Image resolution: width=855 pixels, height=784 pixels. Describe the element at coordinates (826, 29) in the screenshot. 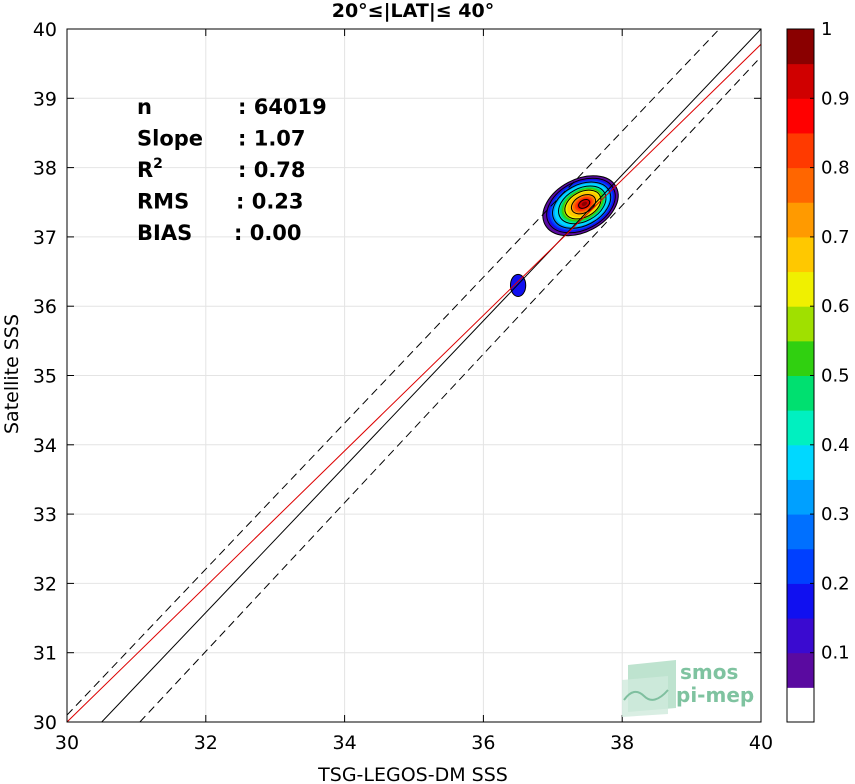

I see `colorbar-tick-label: 1` at that location.